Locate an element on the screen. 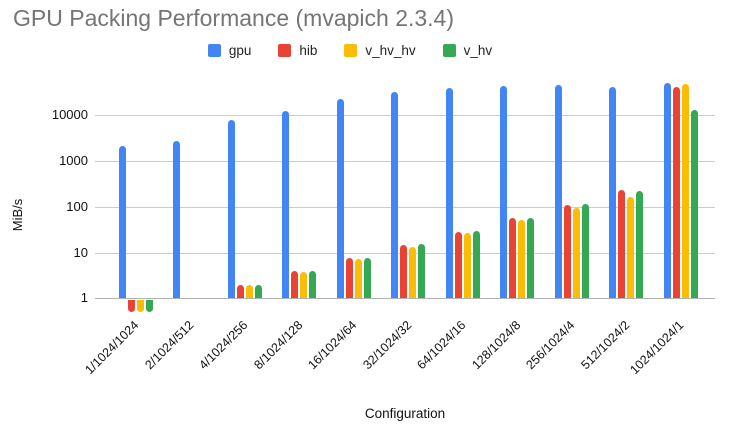 The image size is (730, 430). chart-legend: gpu hib v_hv_hv v_hv is located at coordinates (350, 50).